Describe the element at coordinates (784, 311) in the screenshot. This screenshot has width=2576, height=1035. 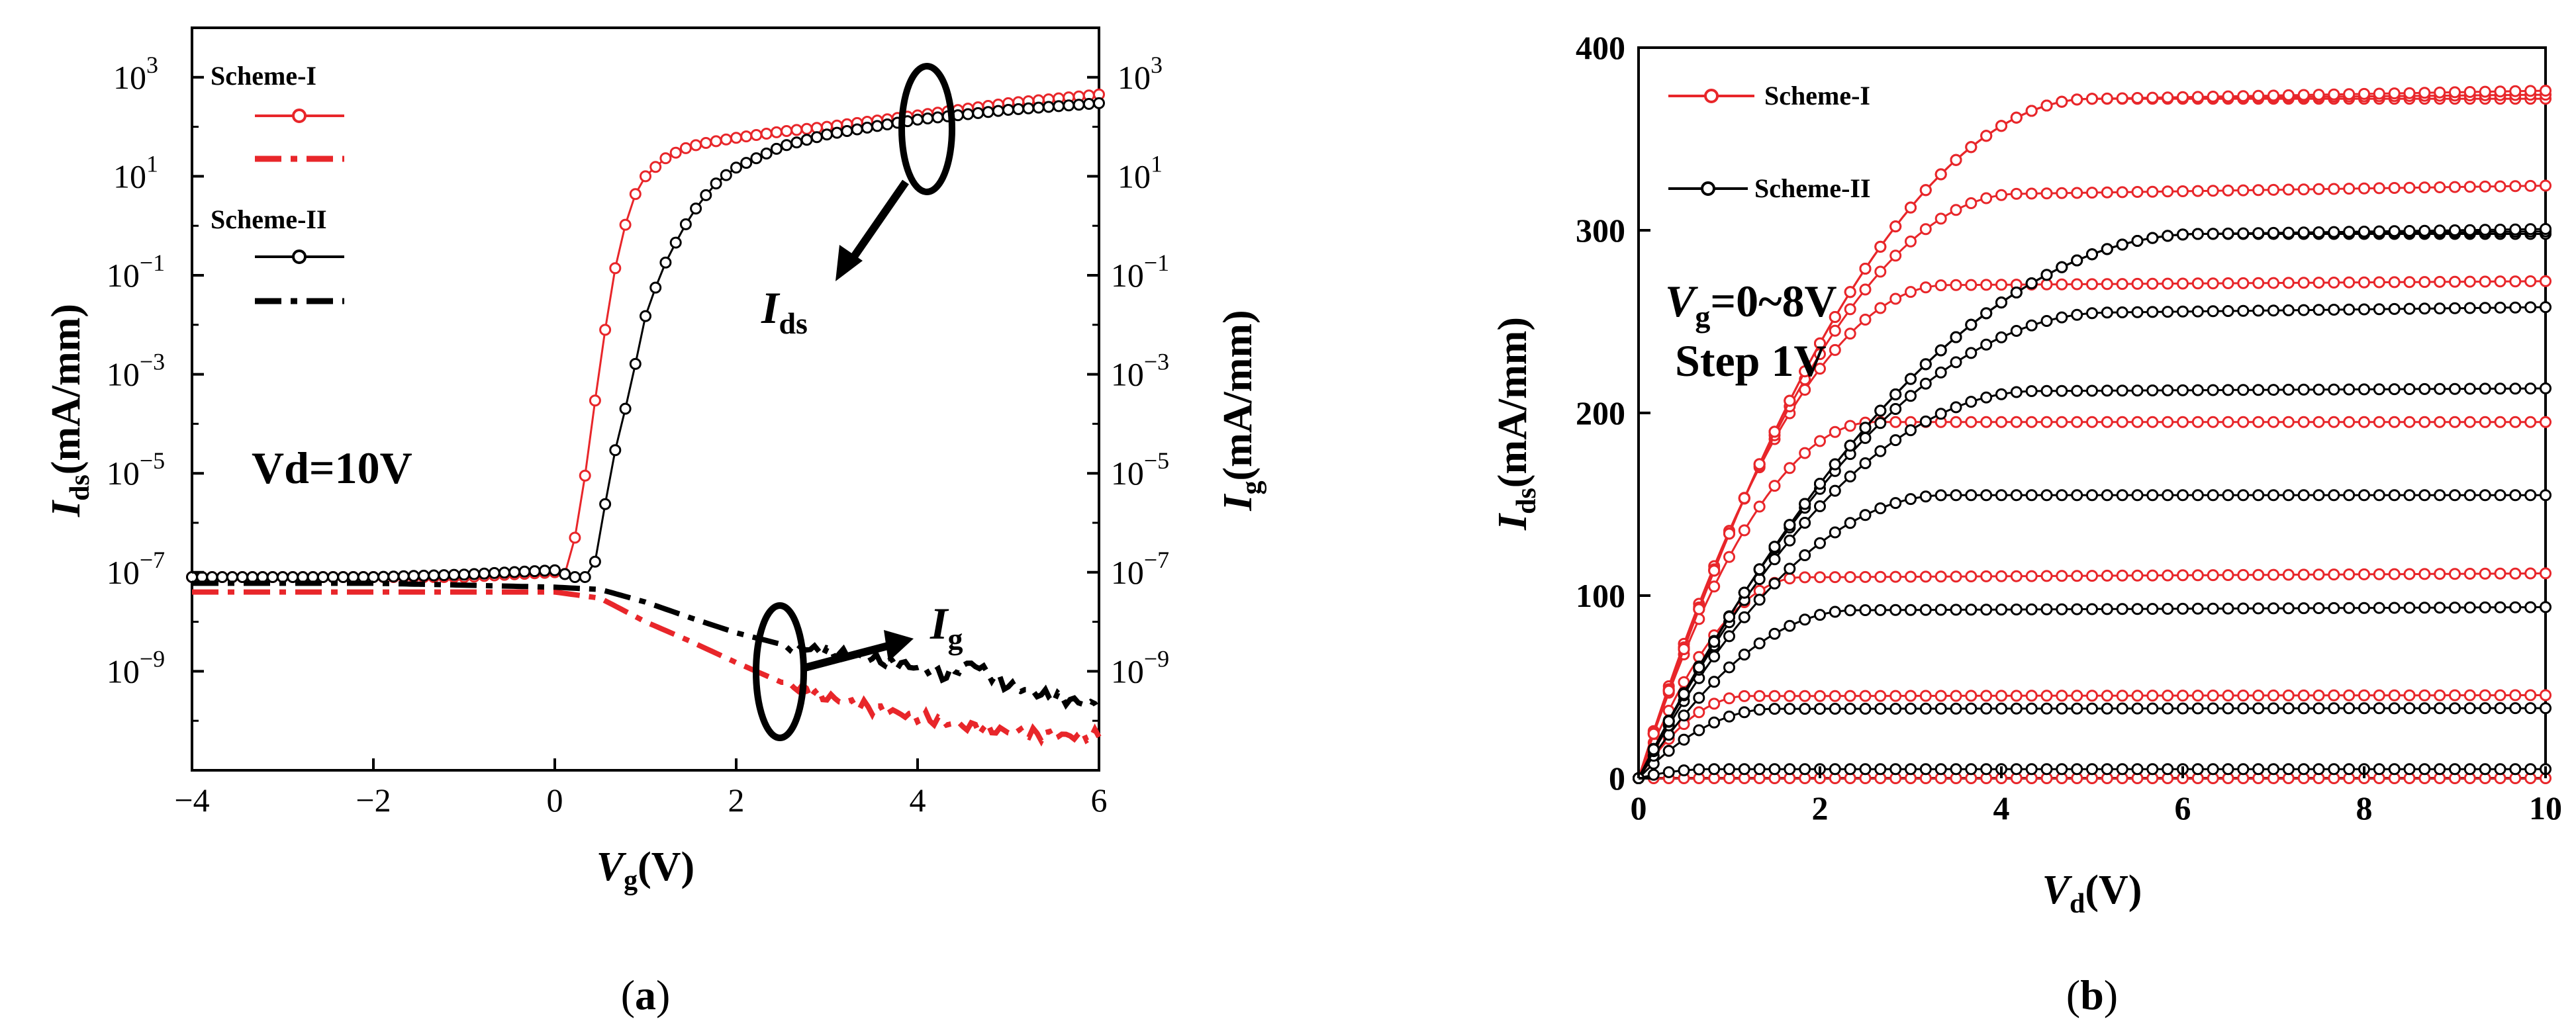
I see `panel-a-ids-annotation: Ids` at that location.